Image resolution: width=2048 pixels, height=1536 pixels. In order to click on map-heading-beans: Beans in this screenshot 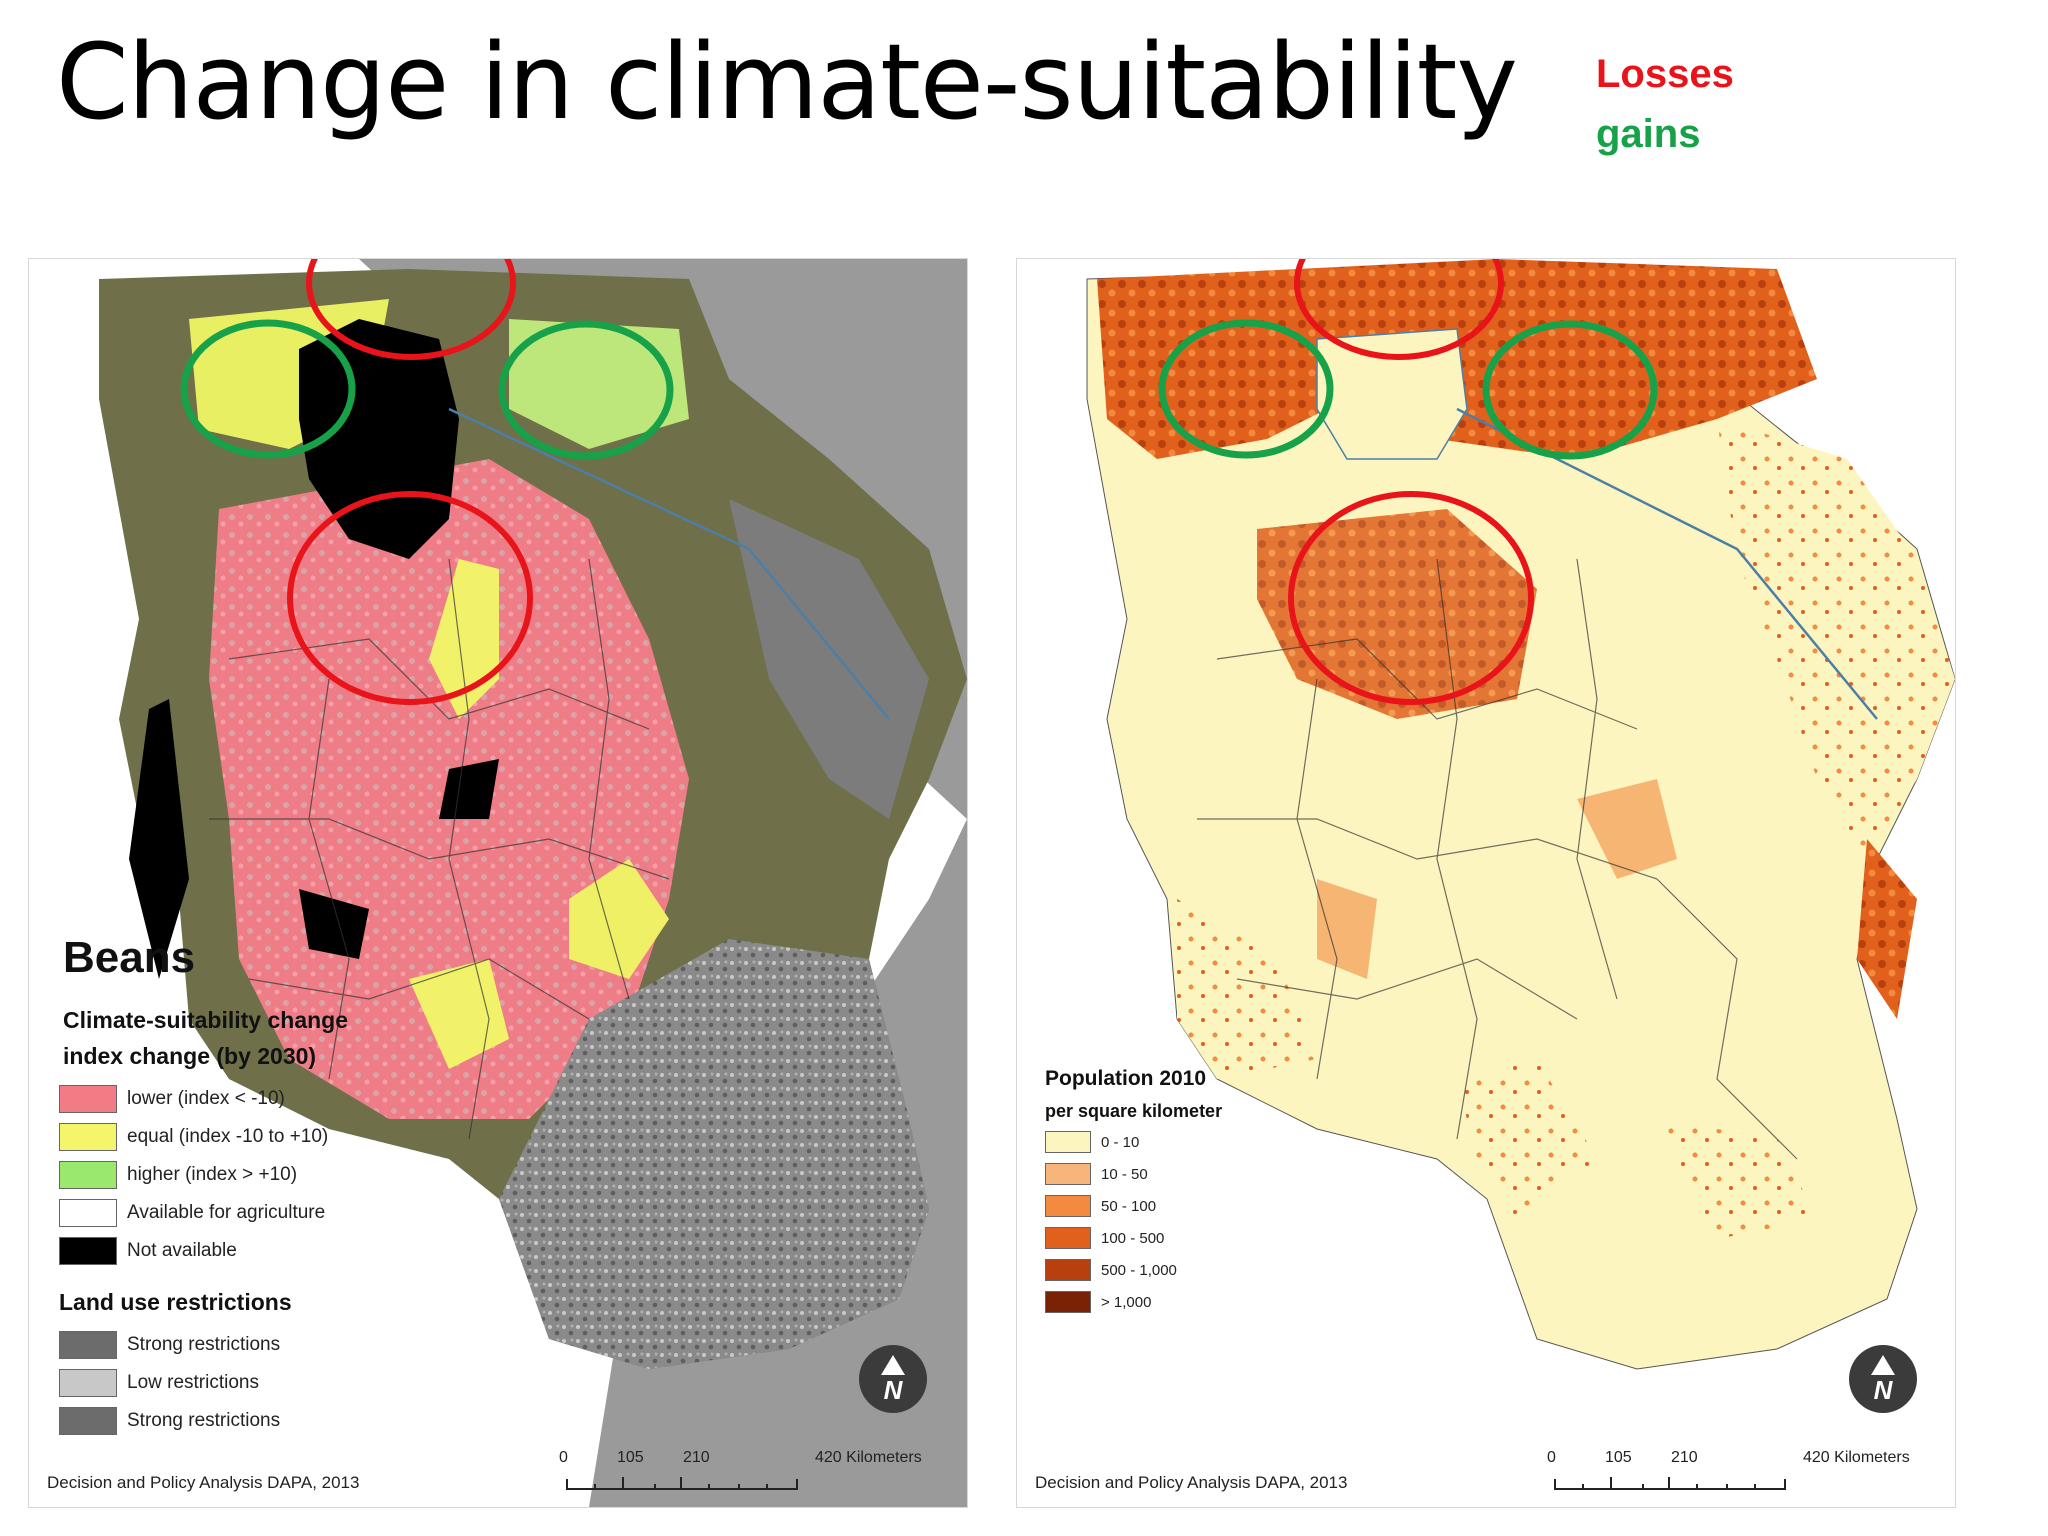, I will do `click(129, 957)`.